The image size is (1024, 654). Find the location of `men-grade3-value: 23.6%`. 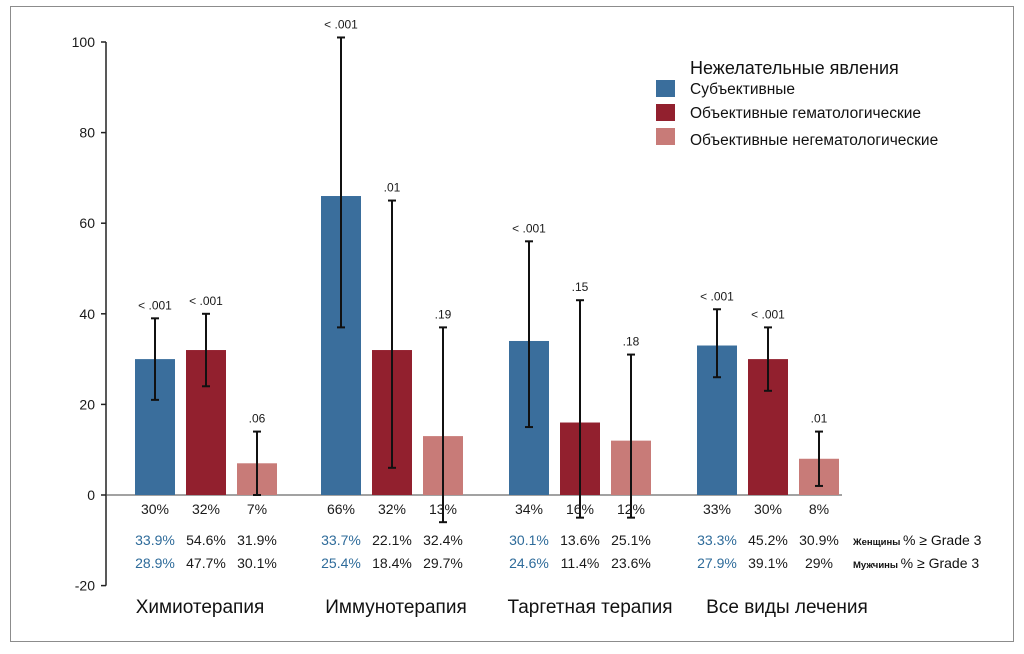

men-grade3-value: 23.6% is located at coordinates (631, 563).